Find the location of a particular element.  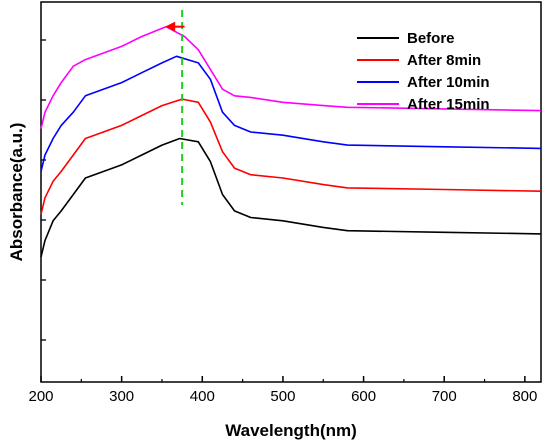

legend-label-3: After 15min is located at coordinates (448, 104).